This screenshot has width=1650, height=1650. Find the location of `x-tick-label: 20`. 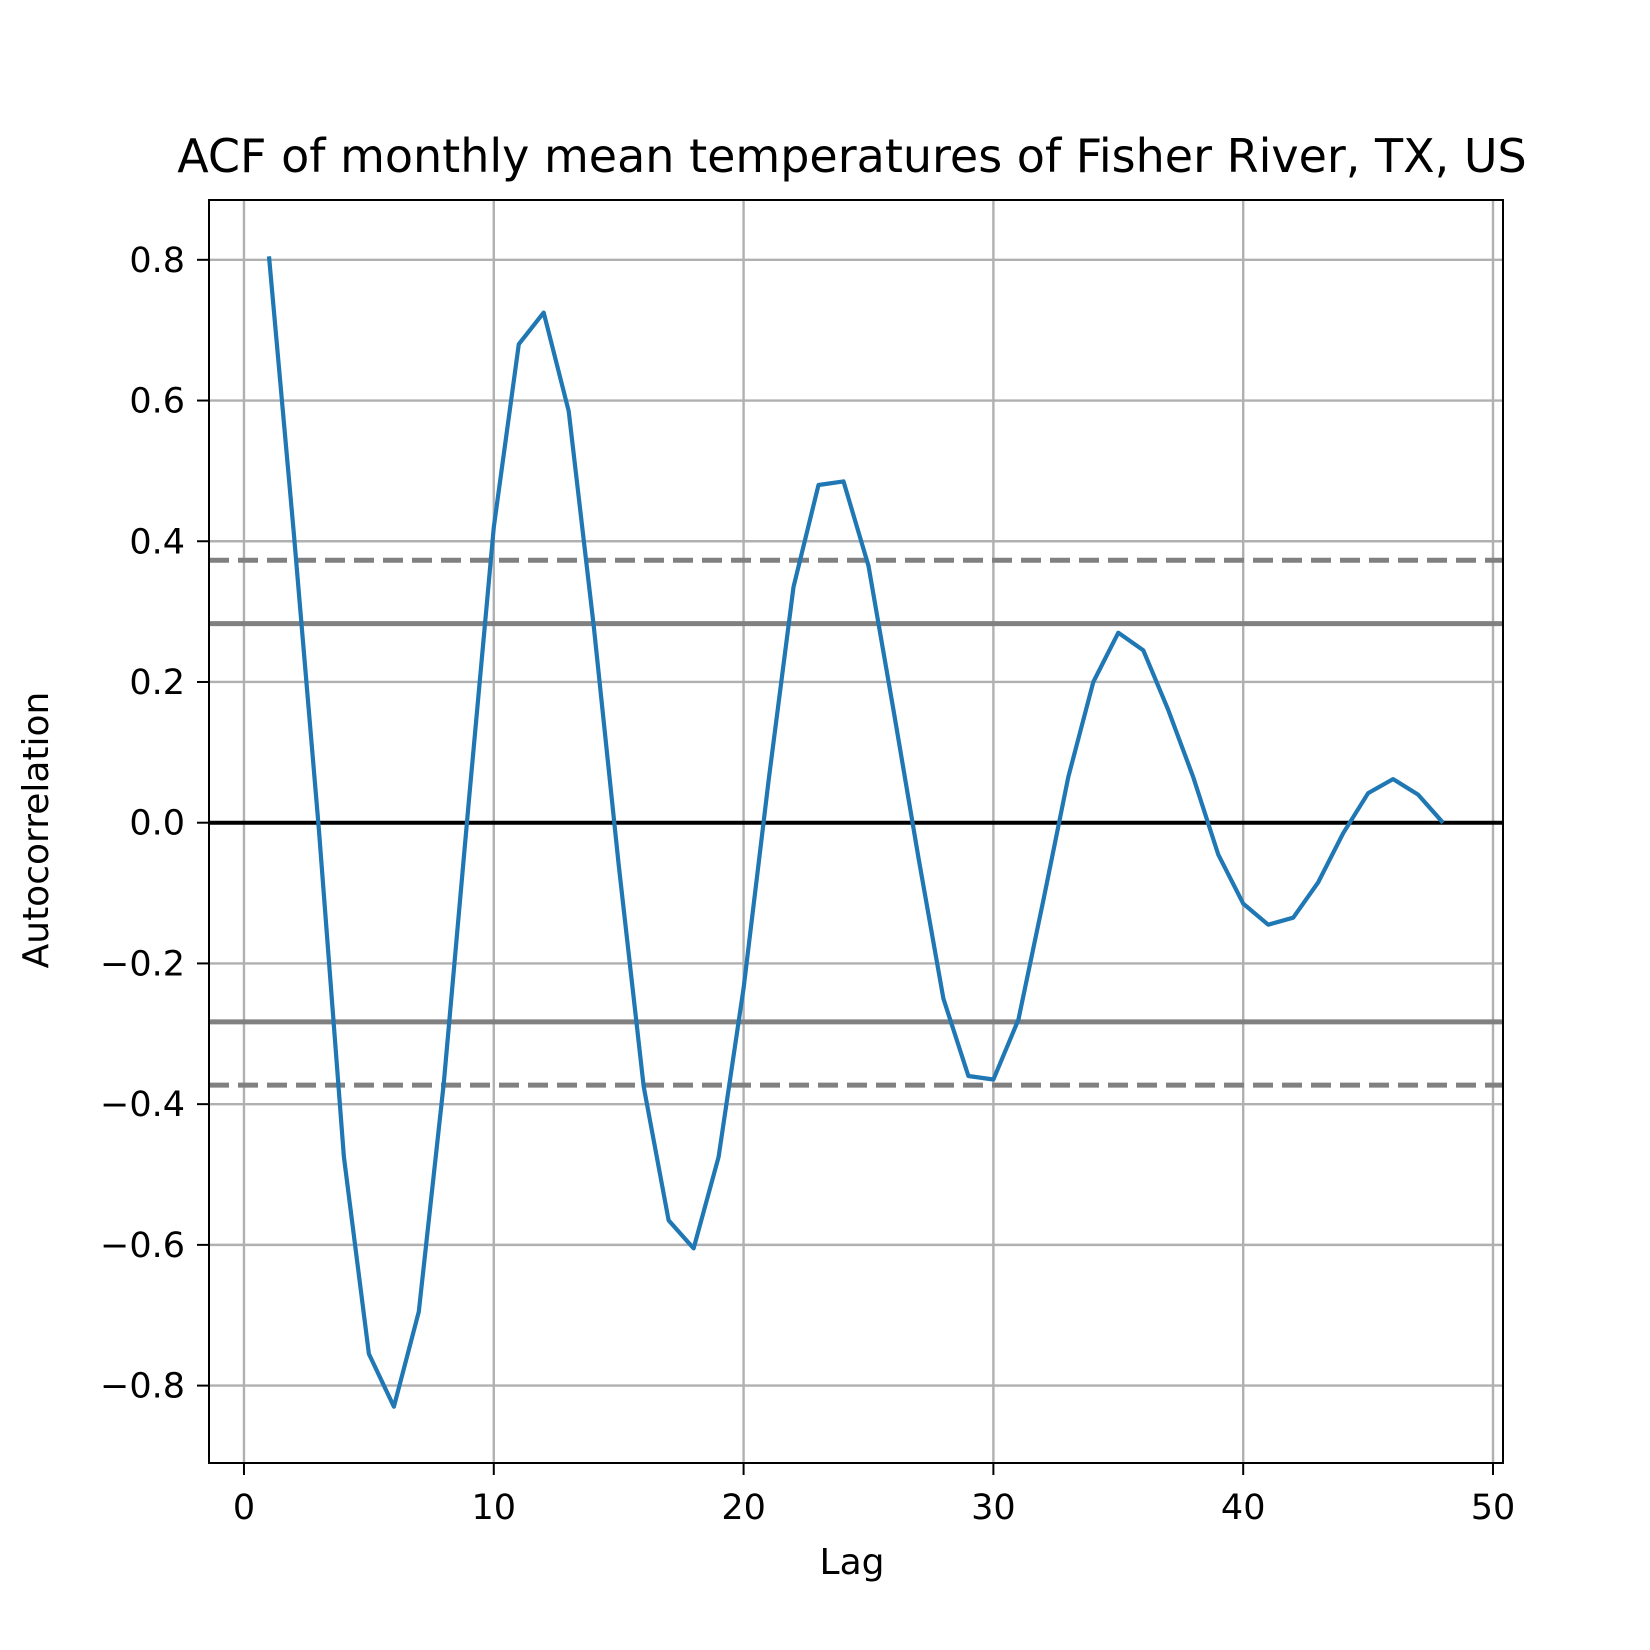

x-tick-label: 20 is located at coordinates (743, 1508).